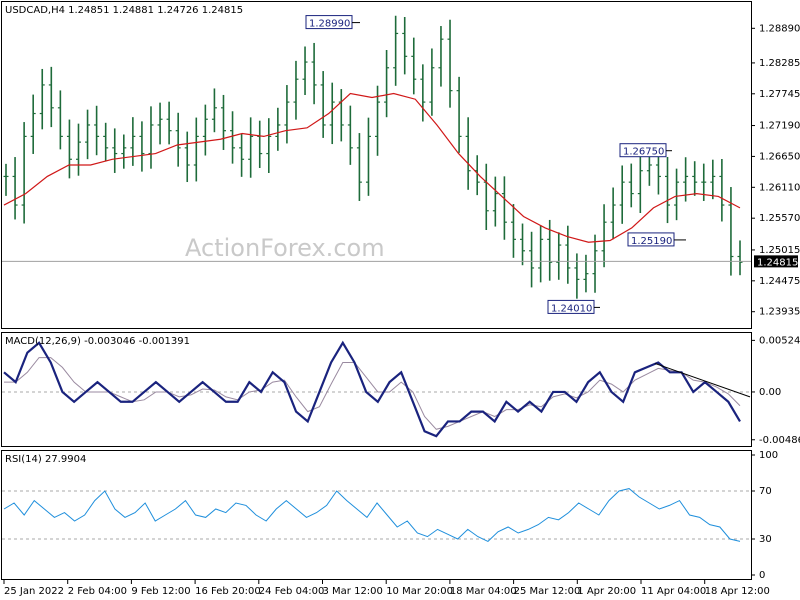 Image resolution: width=800 pixels, height=600 pixels. I want to click on last-price-box, so click(776, 261).